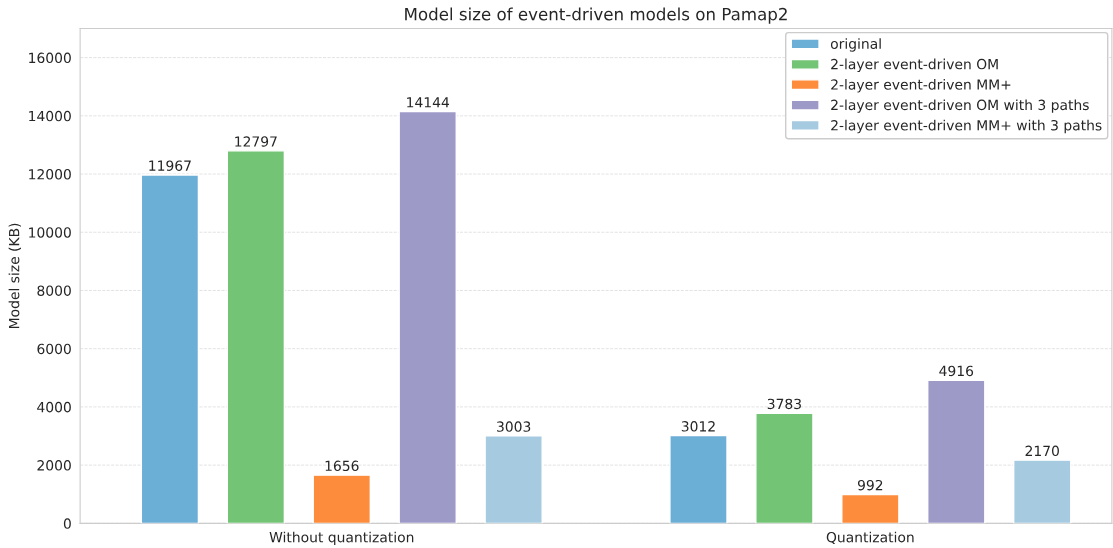  Describe the element at coordinates (256, 141) in the screenshot. I see `data-label: 12797` at that location.